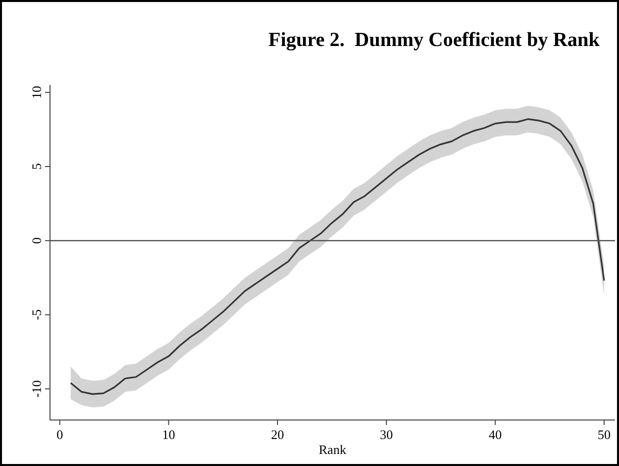 The image size is (619, 466). I want to click on x-tick-label: 0, so click(60, 434).